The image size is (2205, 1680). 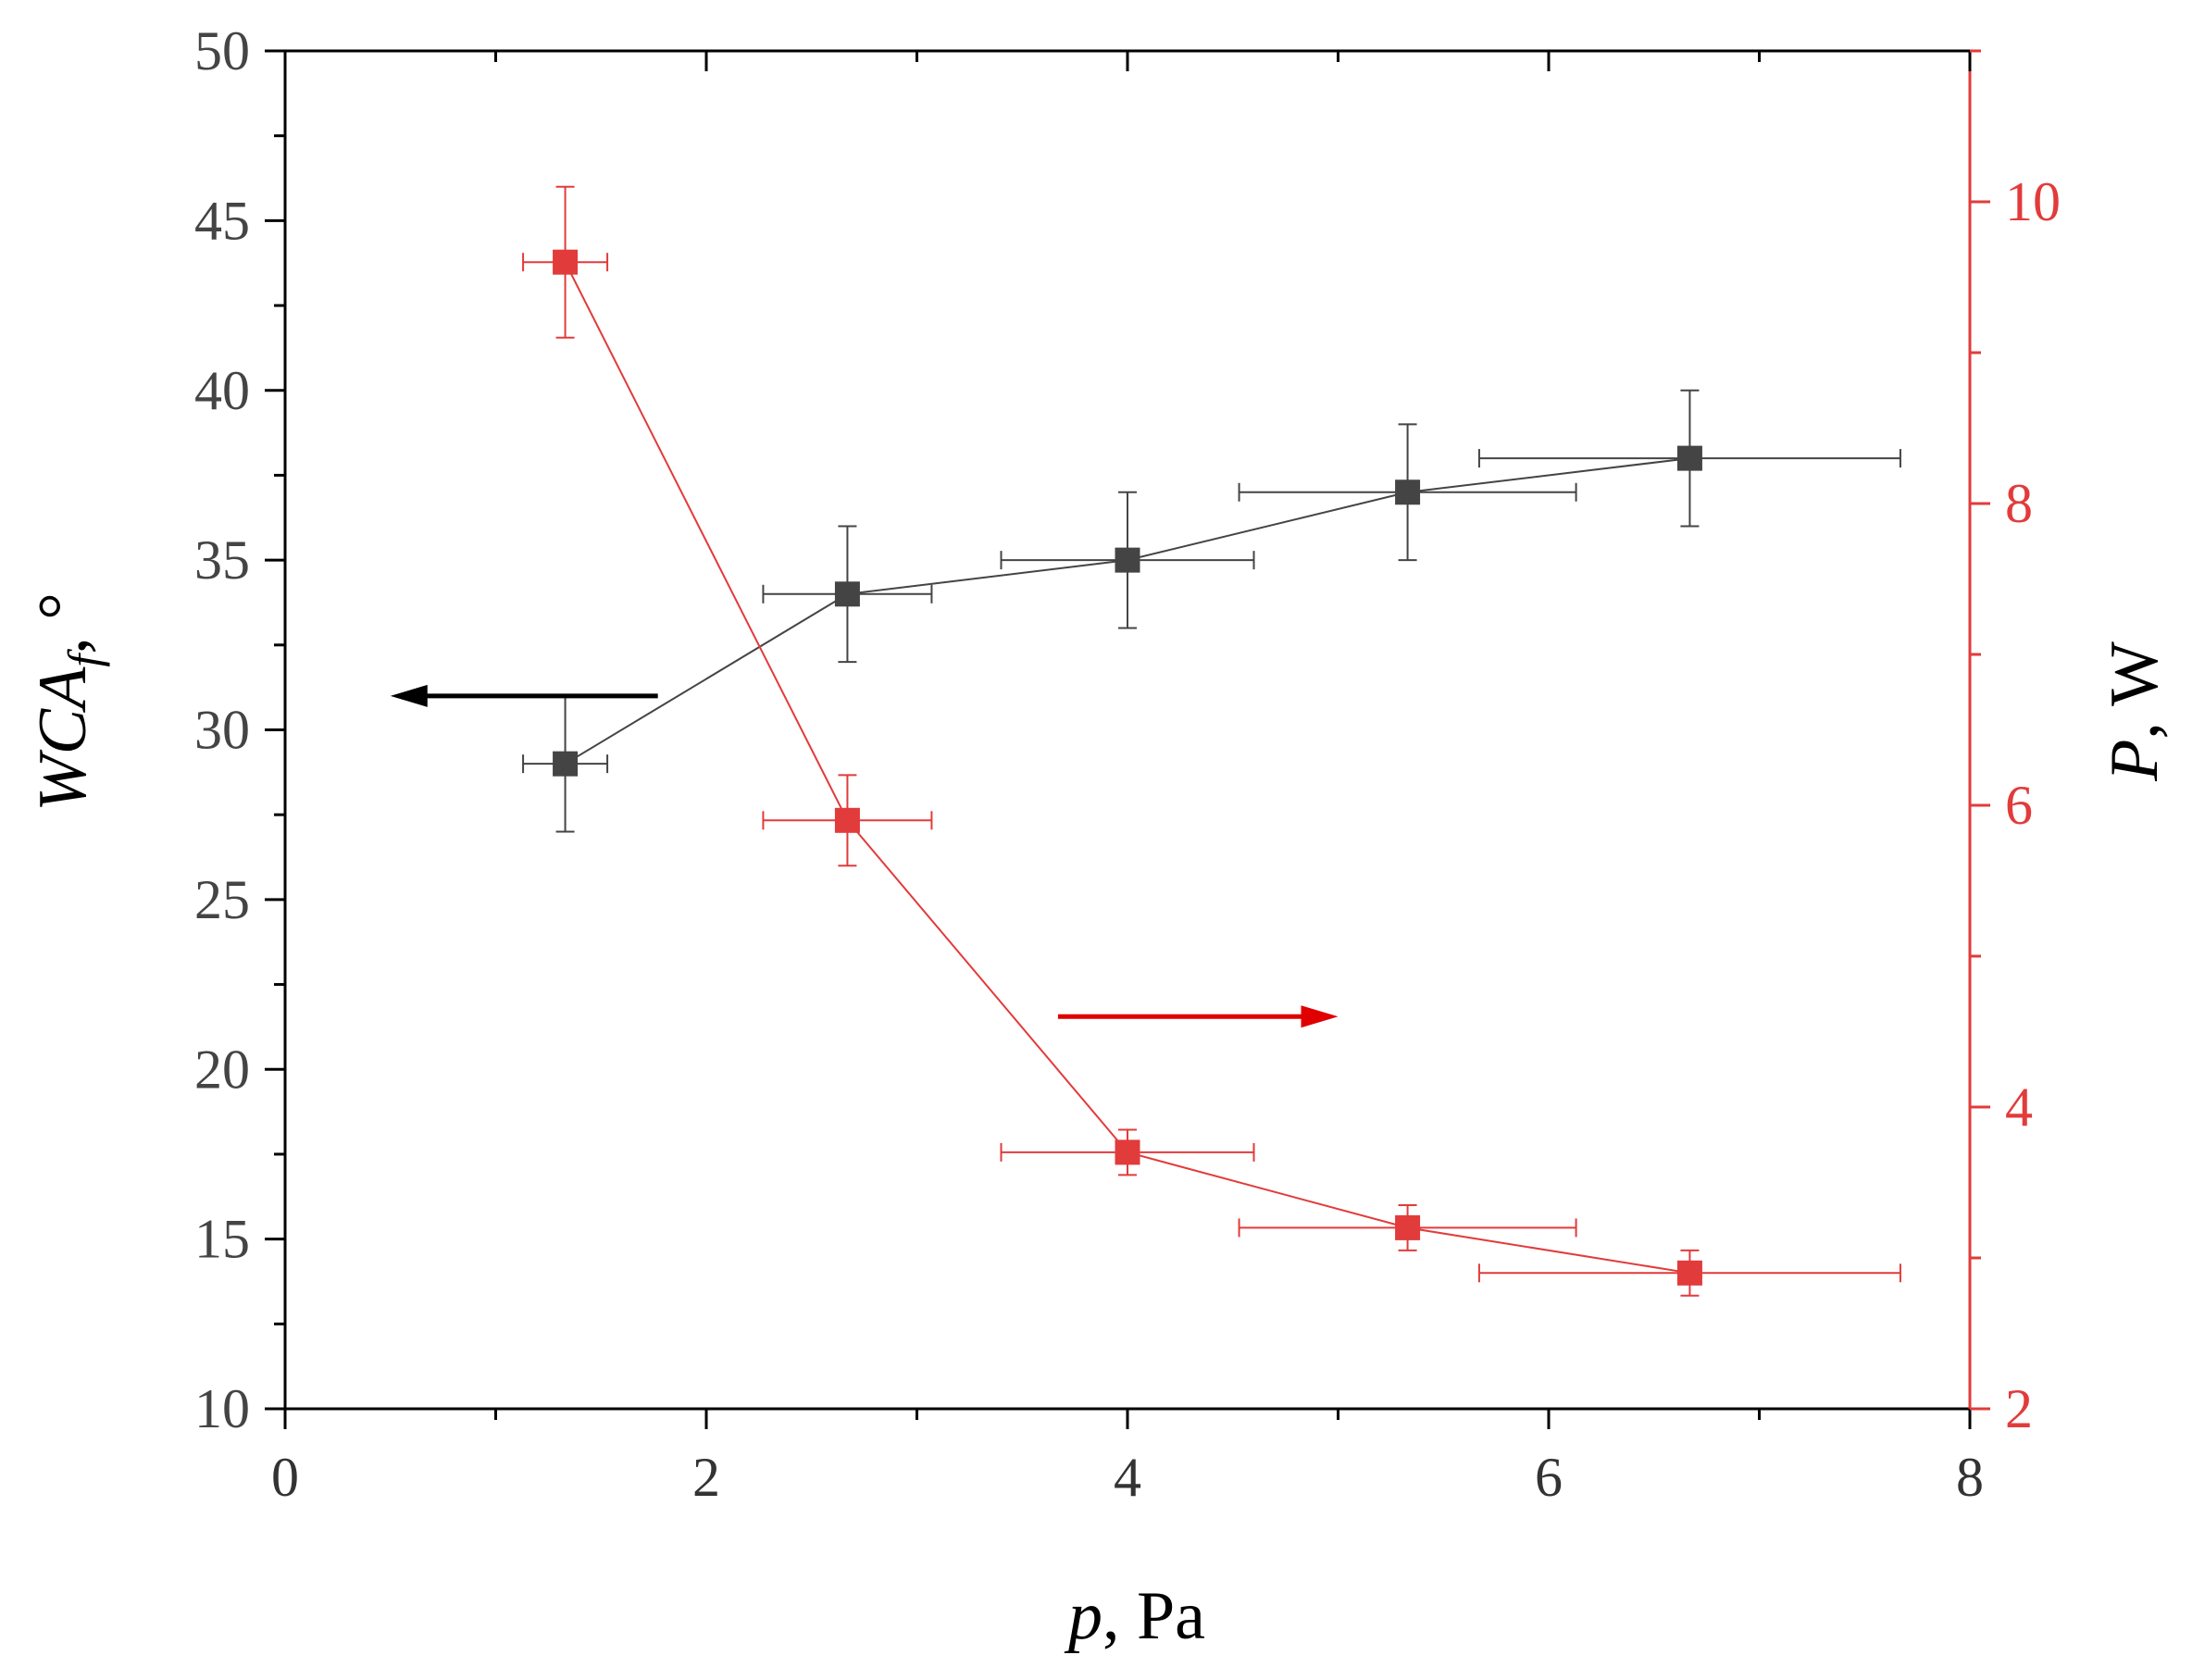 I want to click on x-axis-title: p, Pa, so click(x=1134, y=1616).